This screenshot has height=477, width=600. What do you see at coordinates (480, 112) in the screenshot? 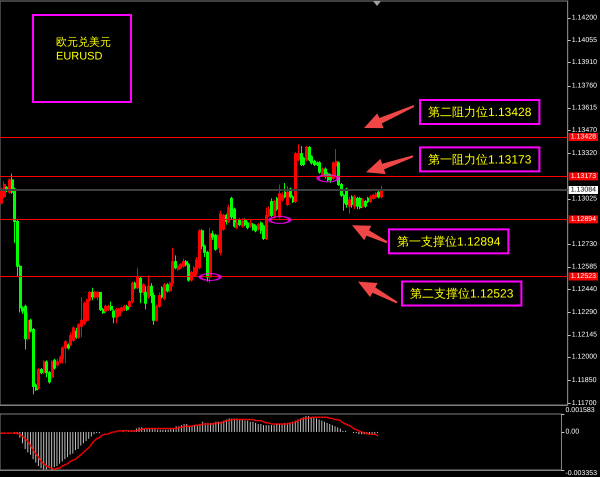
I see `annotation: 第二阻力位1.13428` at bounding box center [480, 112].